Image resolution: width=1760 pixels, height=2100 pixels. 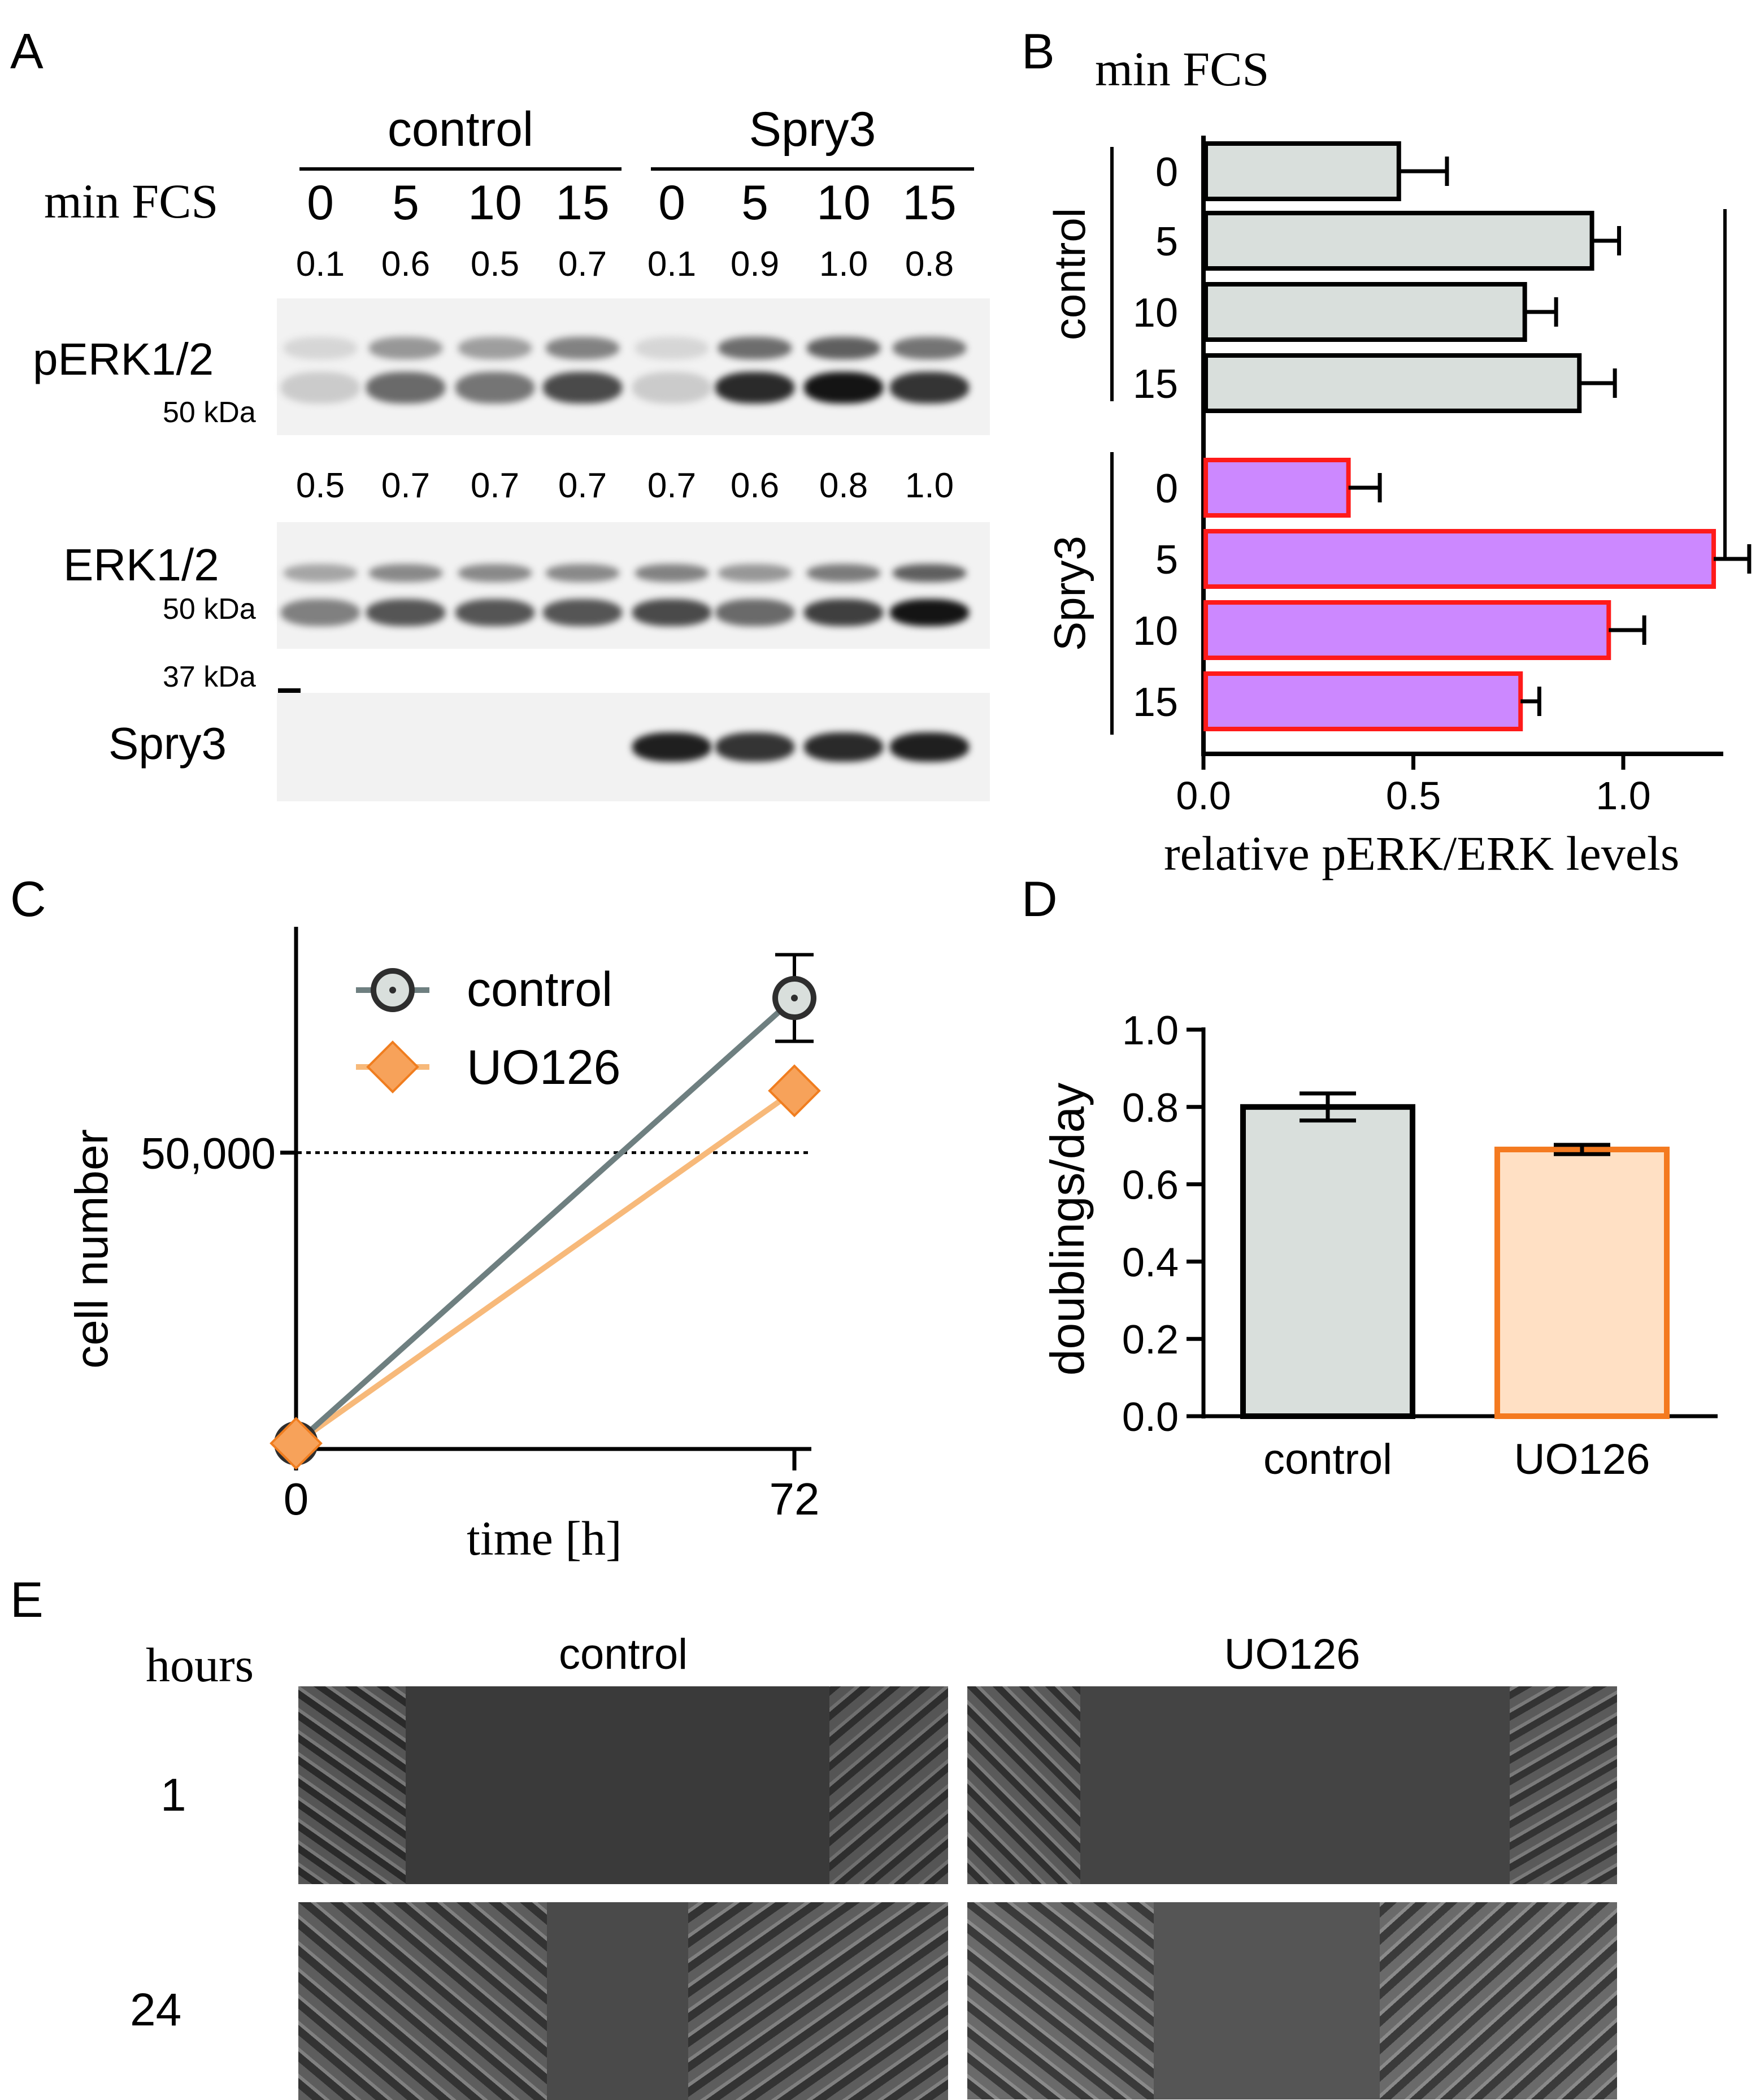 What do you see at coordinates (208, 1153) in the screenshot?
I see `chart-c-reference-label: 50,000` at bounding box center [208, 1153].